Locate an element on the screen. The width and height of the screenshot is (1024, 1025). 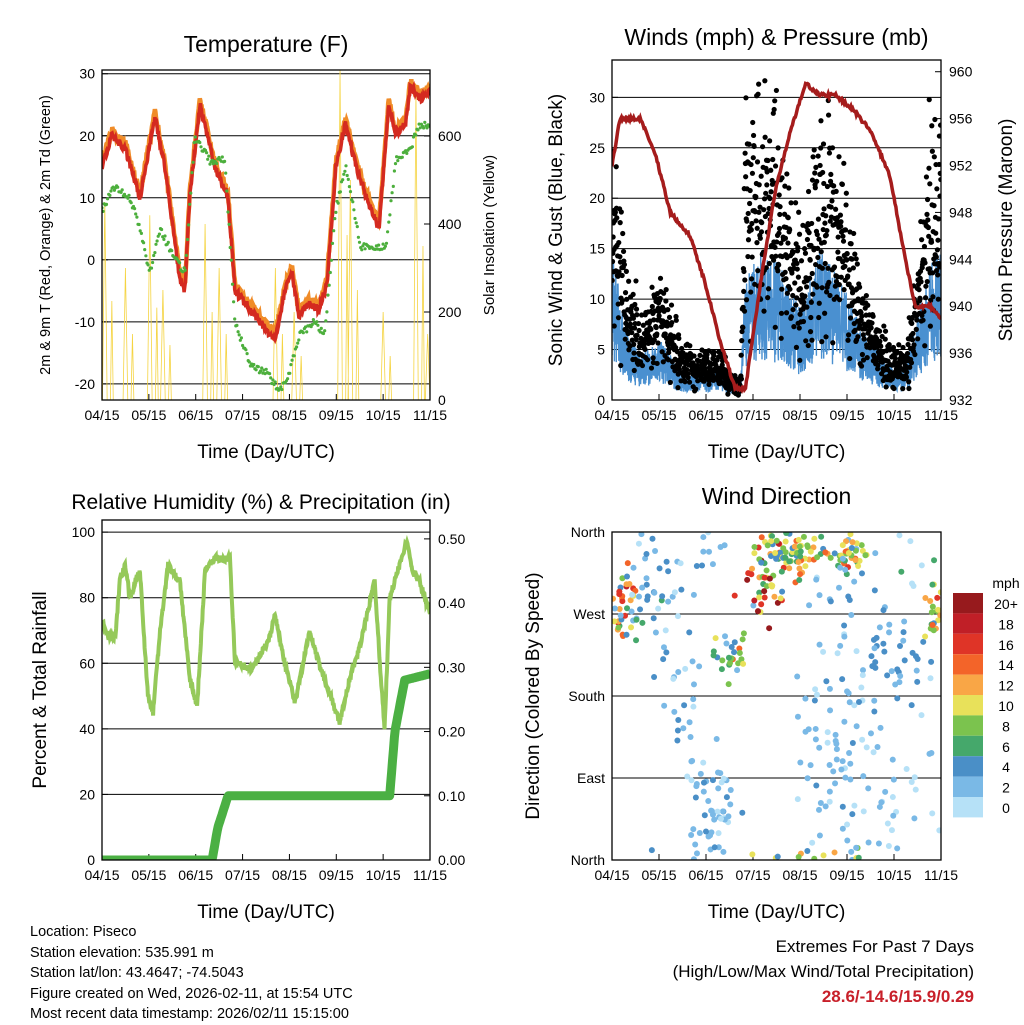
x-tick-label: 09/15 is located at coordinates (846, 415).